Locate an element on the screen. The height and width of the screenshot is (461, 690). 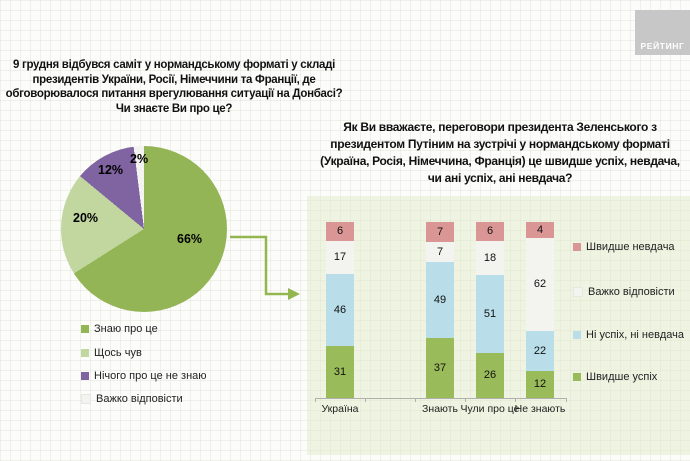
bar-legend-item: Важко відповісти is located at coordinates (624, 292).